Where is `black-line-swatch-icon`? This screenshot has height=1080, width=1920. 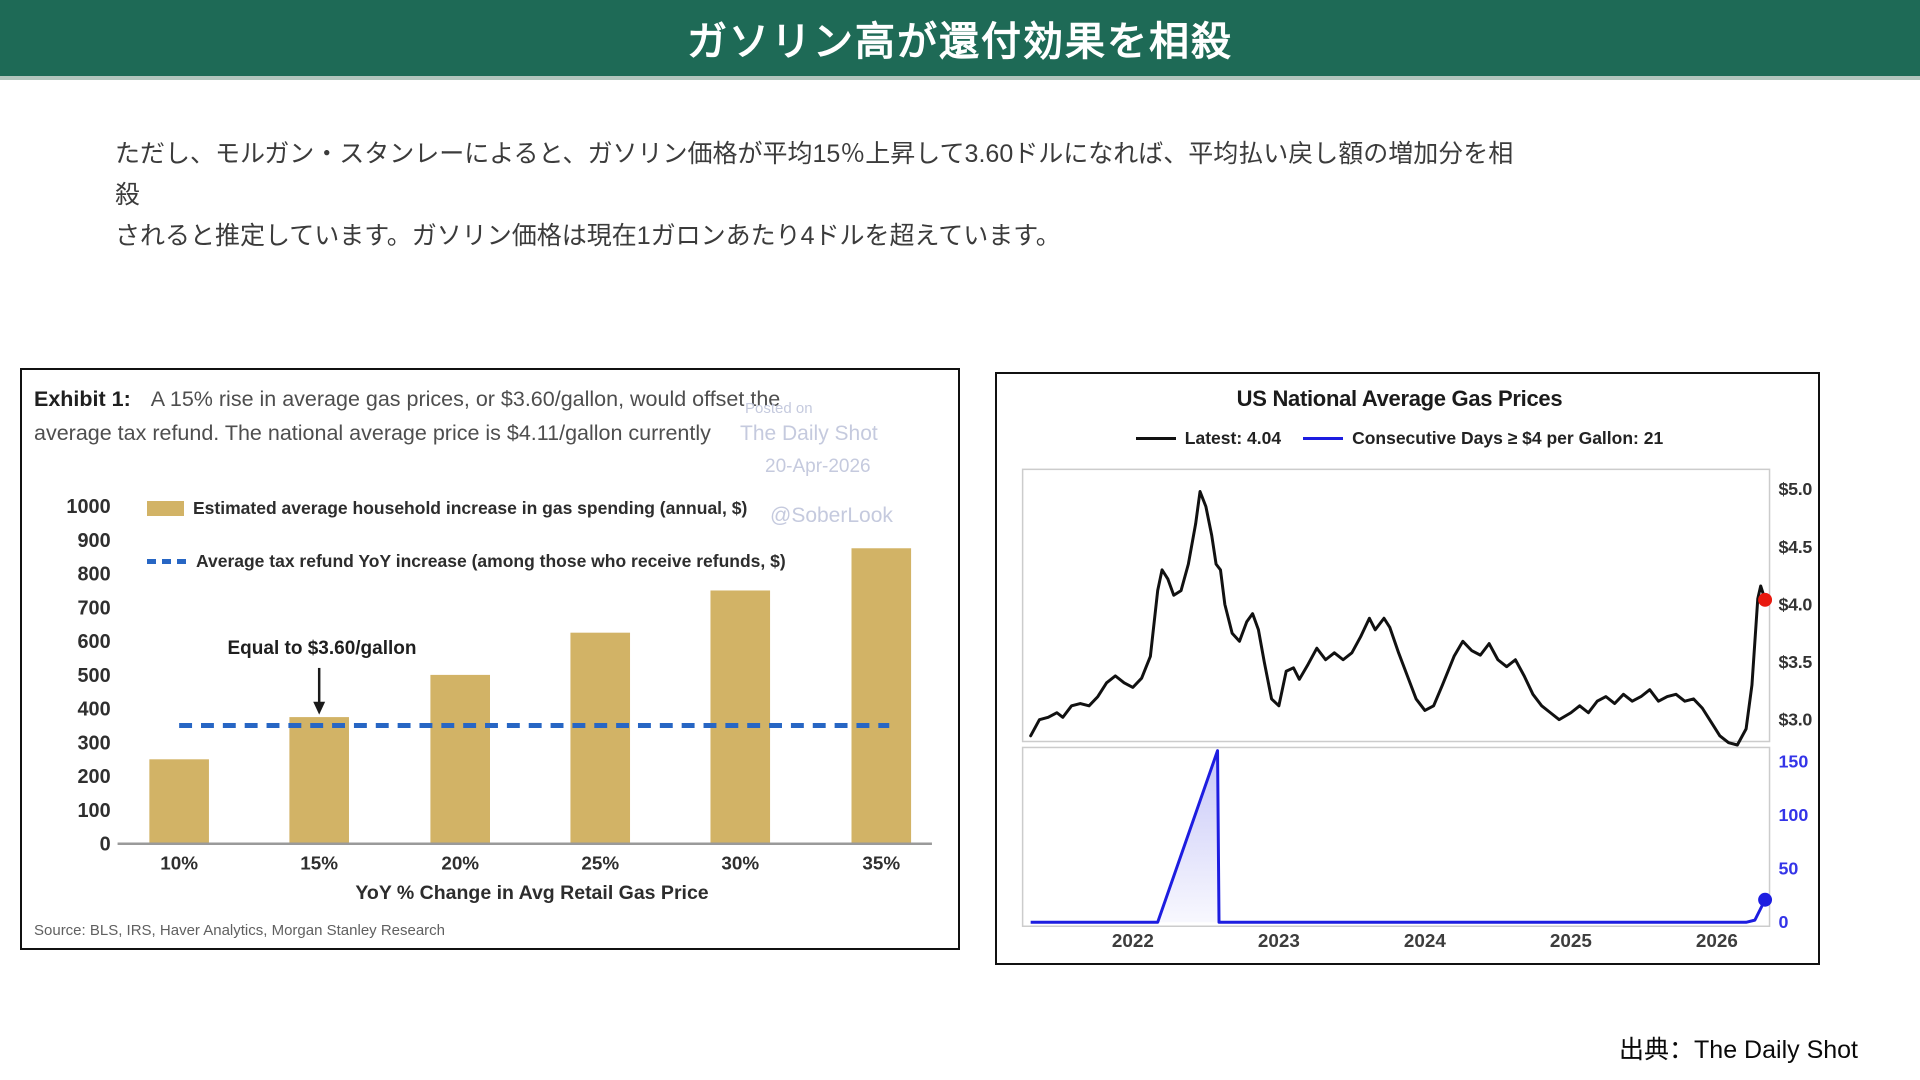 black-line-swatch-icon is located at coordinates (1155, 438).